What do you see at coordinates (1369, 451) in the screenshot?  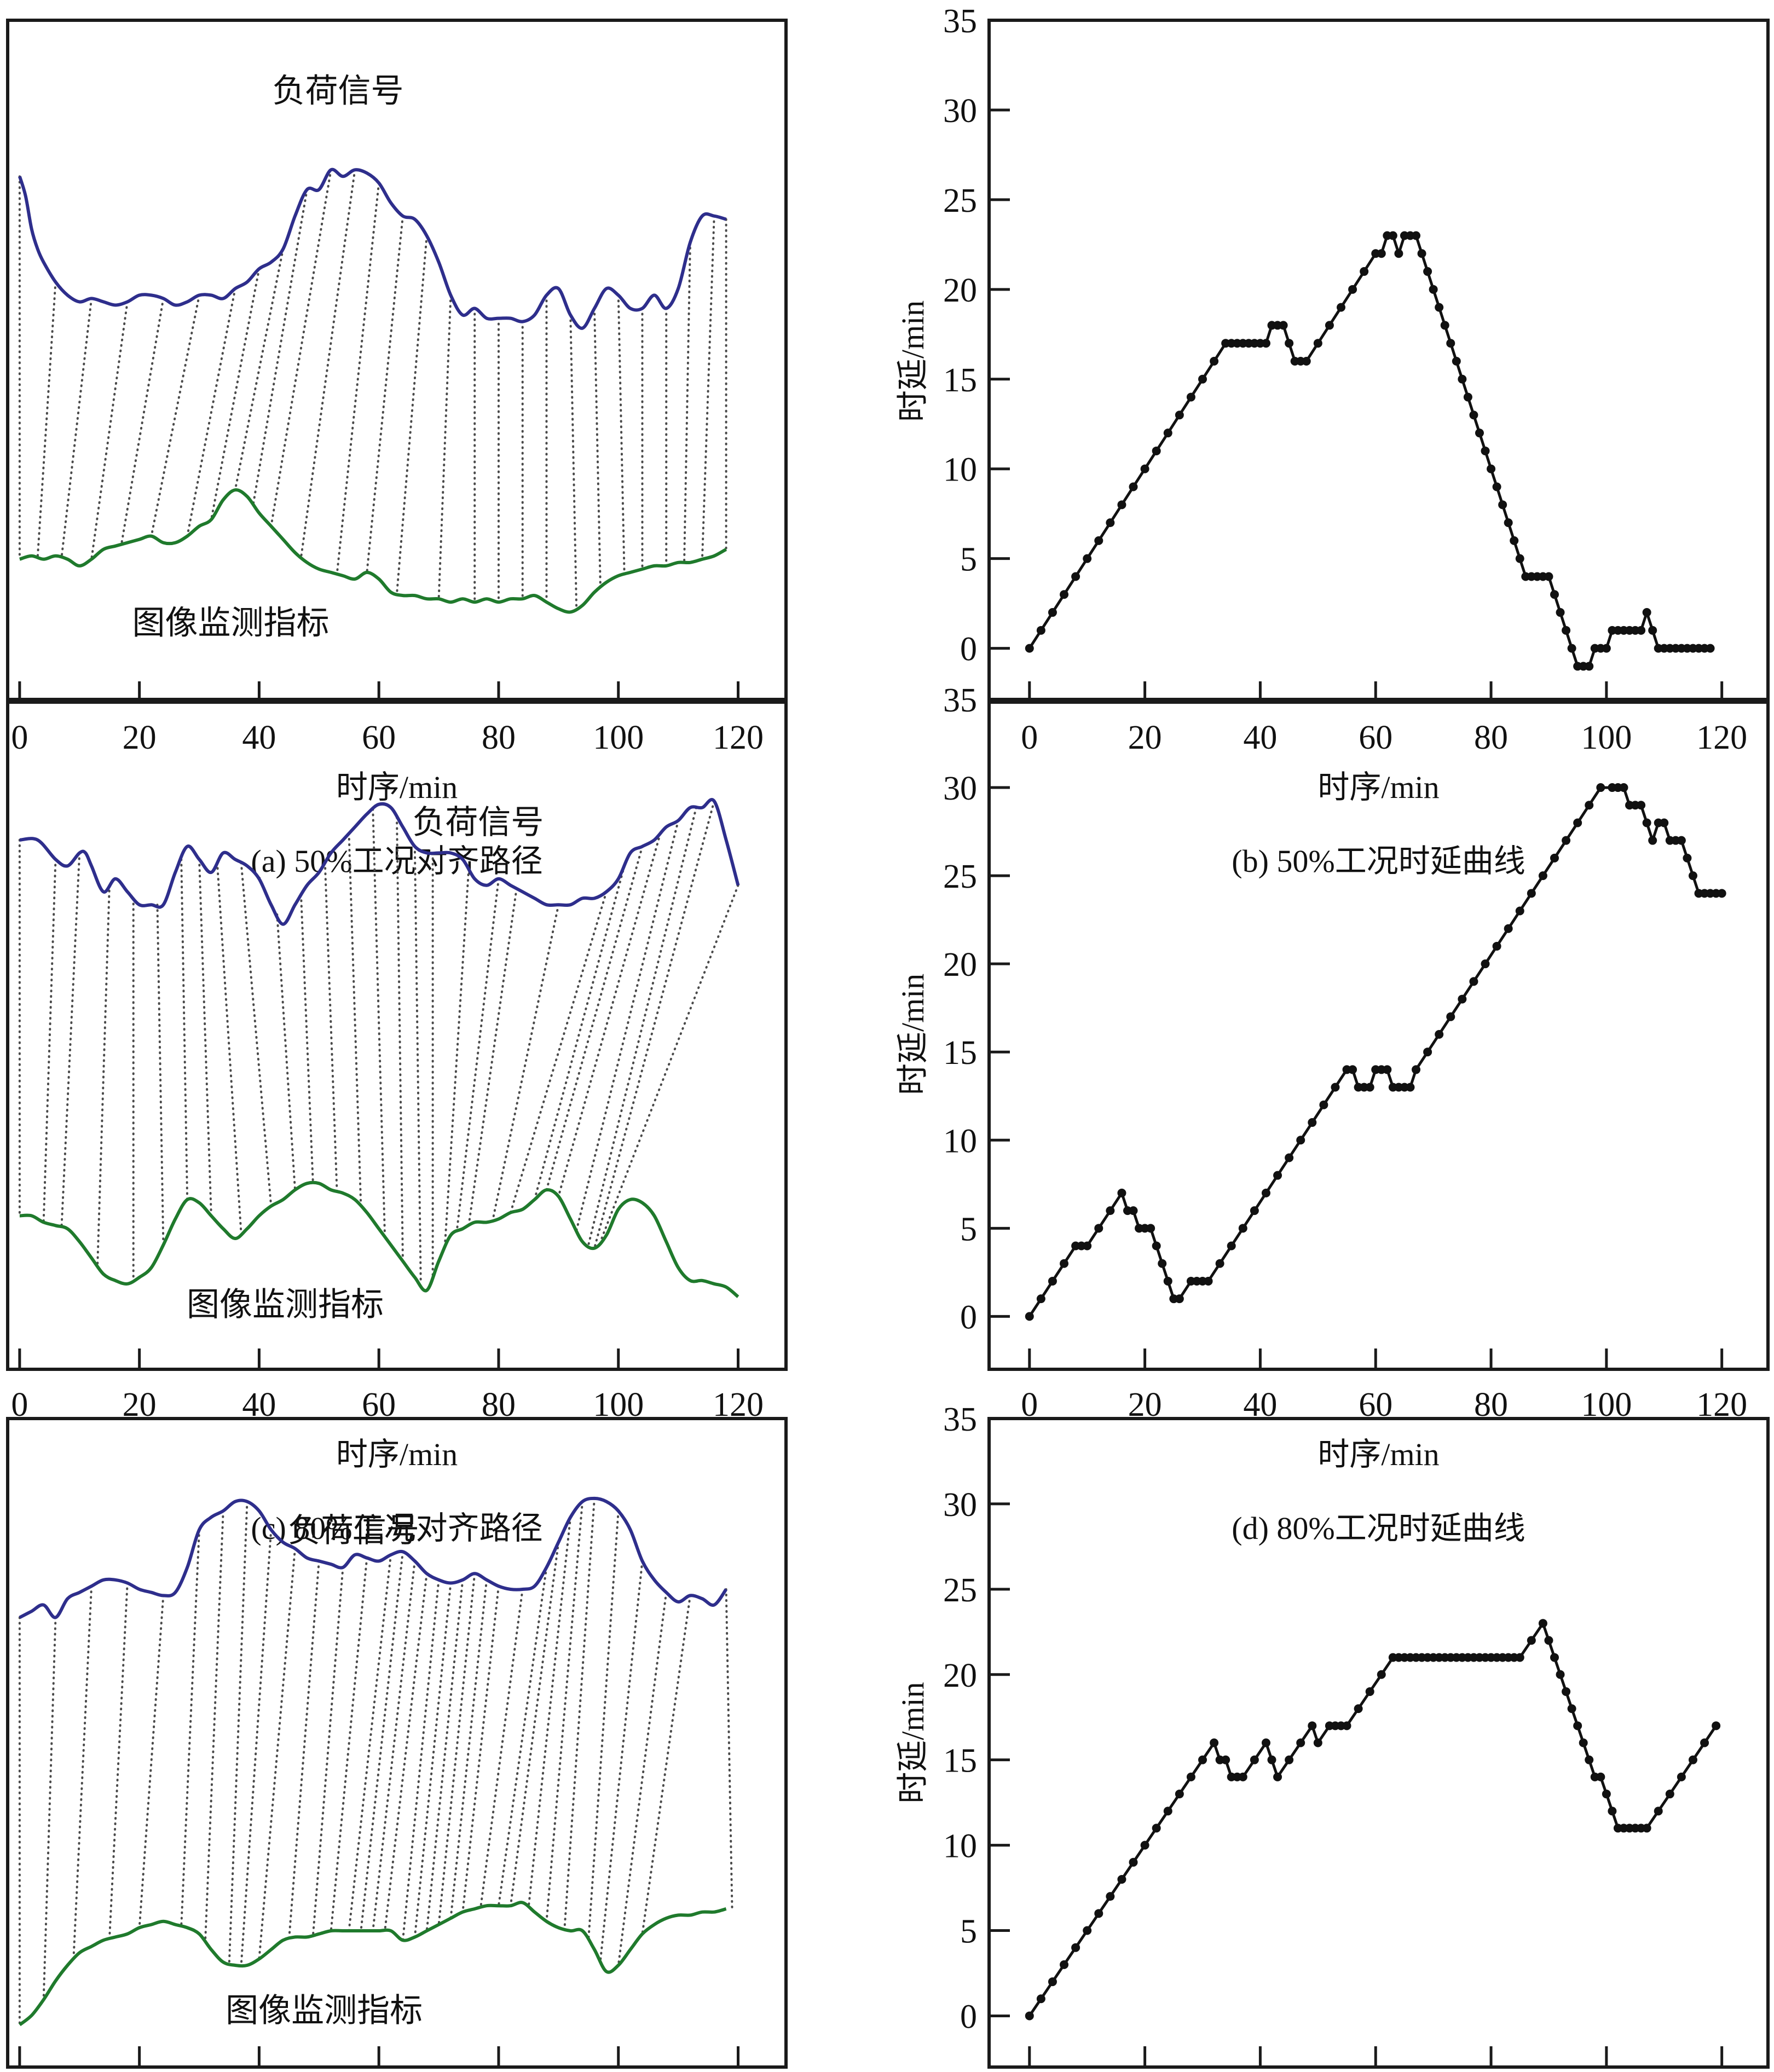 I see `delay-series-line` at bounding box center [1369, 451].